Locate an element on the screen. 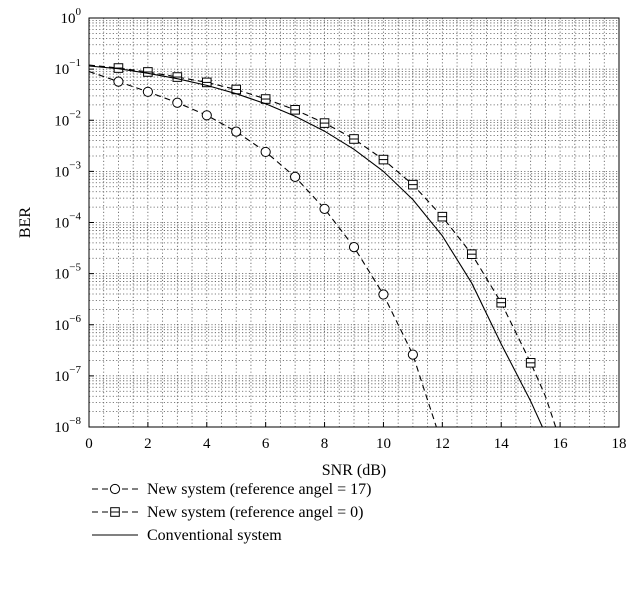  legend-label-3: Conventional system is located at coordinates (214, 535).